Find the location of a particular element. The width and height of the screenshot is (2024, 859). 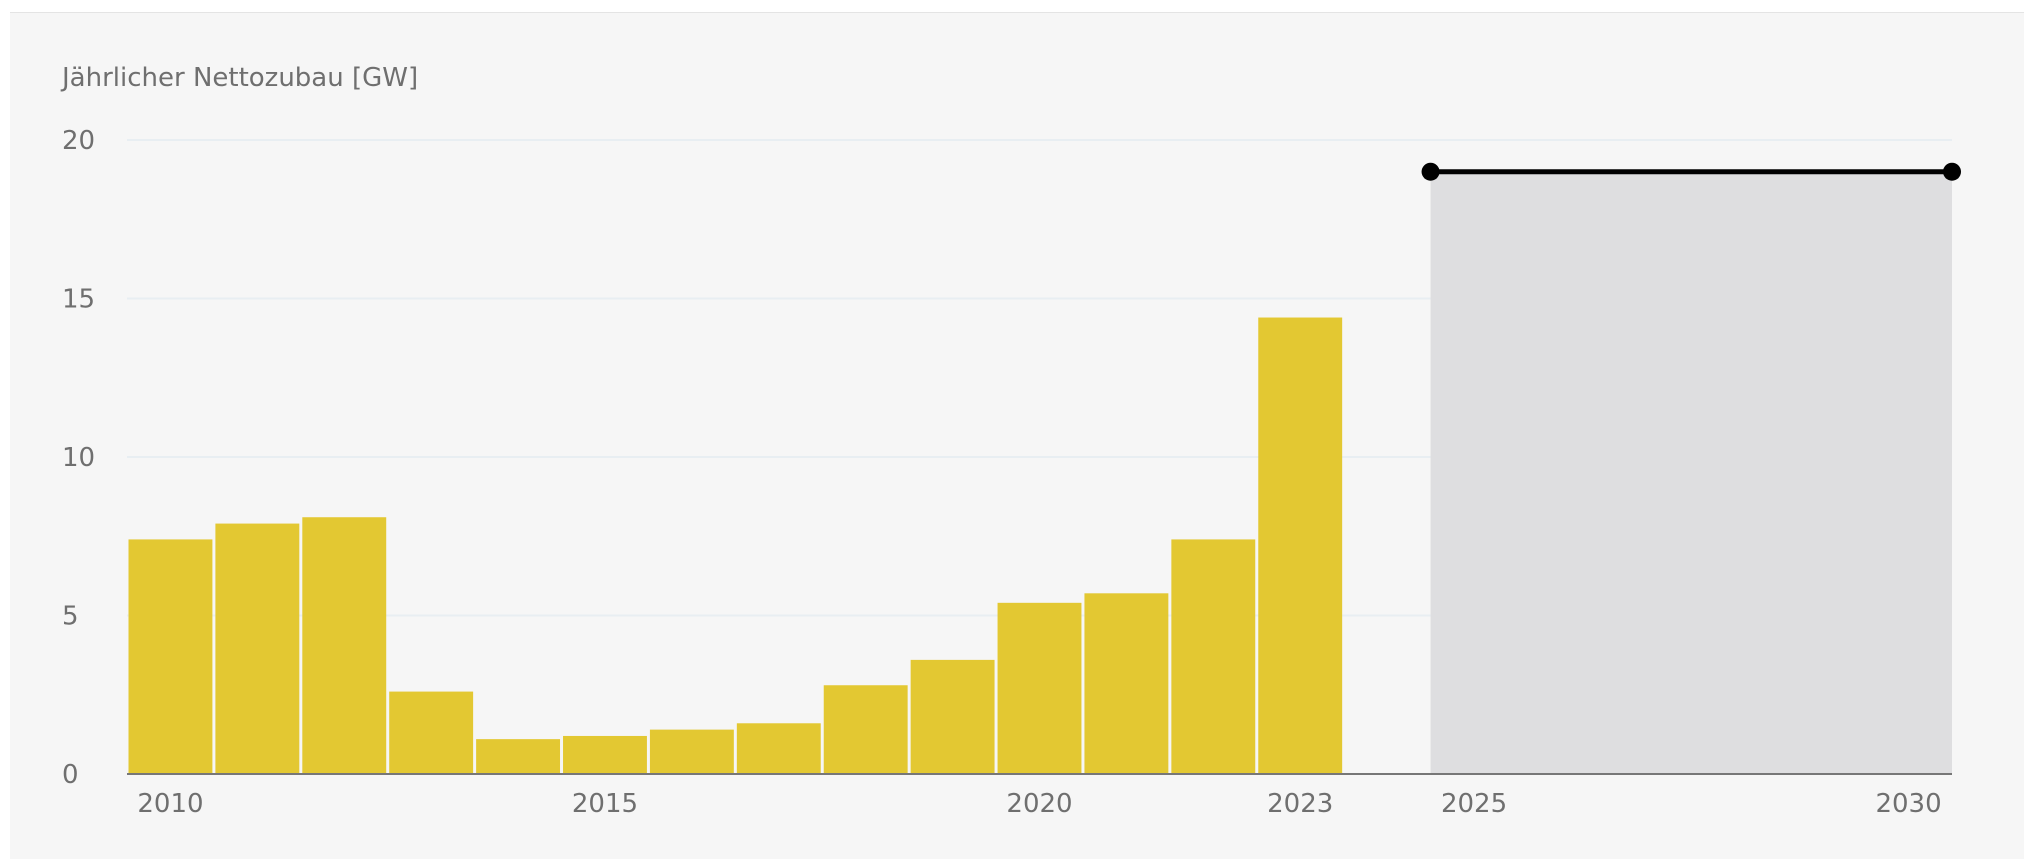

x-tick-label: 2025 is located at coordinates (1474, 804).